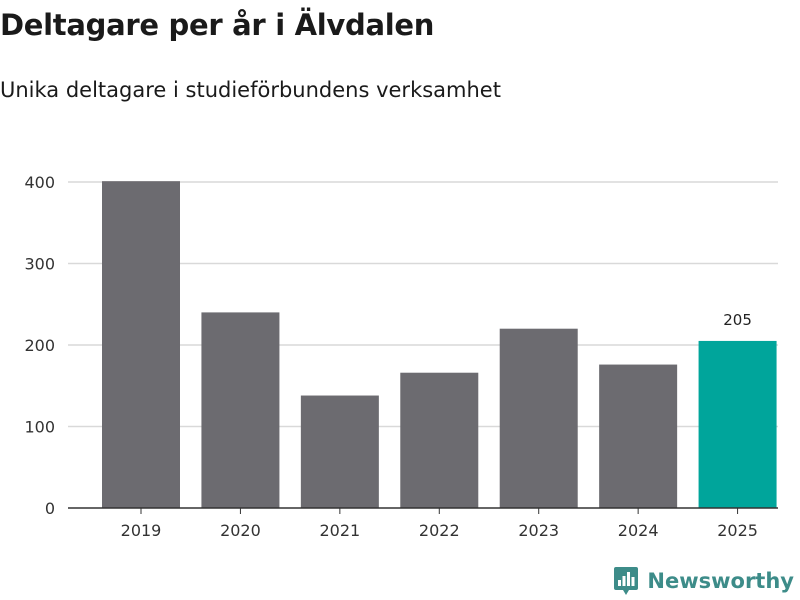 The image size is (800, 600). What do you see at coordinates (737, 320) in the screenshot?
I see `data-label: 205` at bounding box center [737, 320].